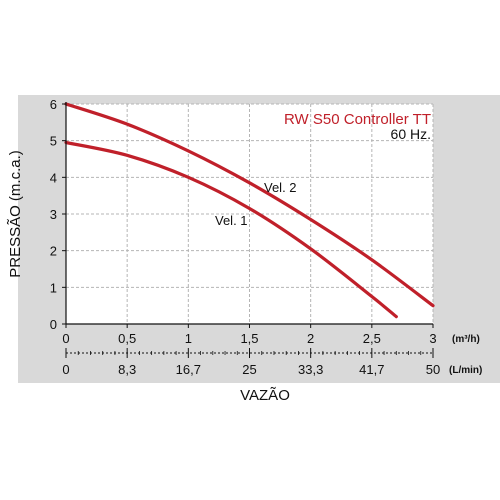 The width and height of the screenshot is (500, 500). I want to click on x-secondary-tick-label: 41,7, so click(371, 369).